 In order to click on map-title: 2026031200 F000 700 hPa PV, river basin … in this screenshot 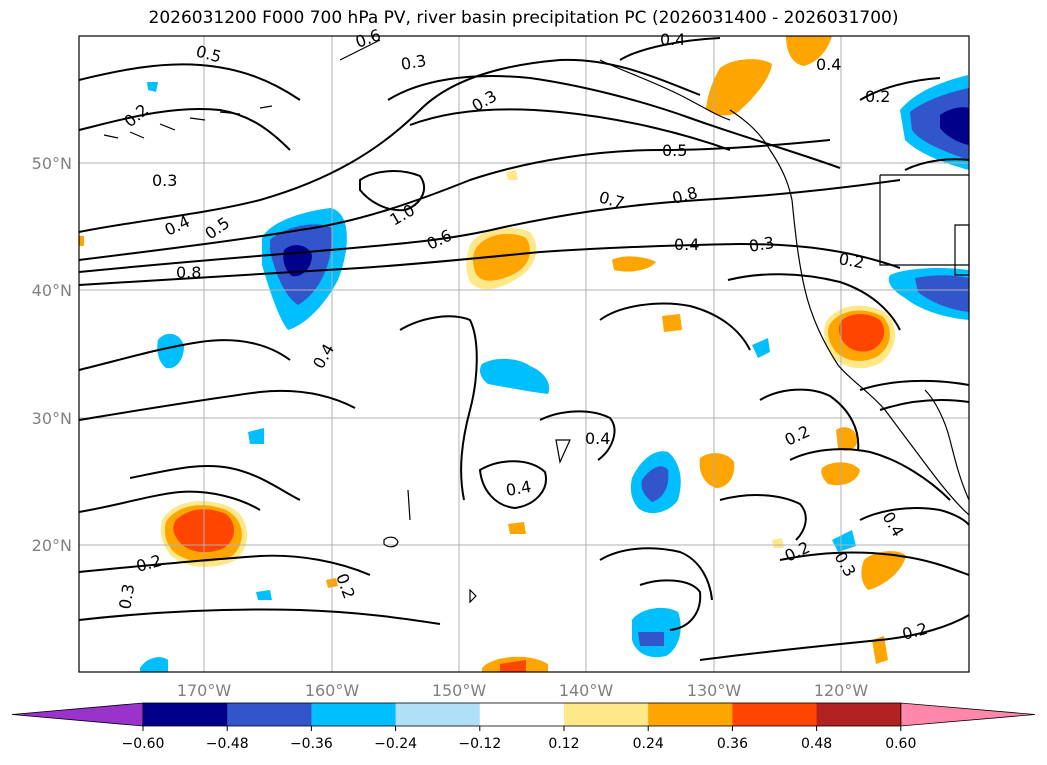, I will do `click(523, 18)`.